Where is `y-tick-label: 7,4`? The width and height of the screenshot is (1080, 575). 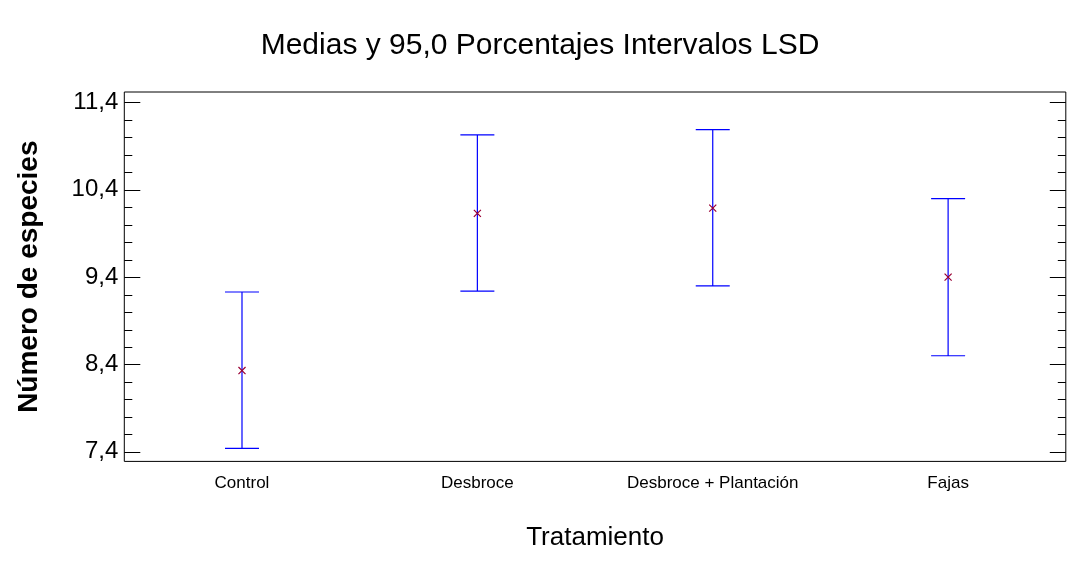
y-tick-label: 7,4 is located at coordinates (101, 450).